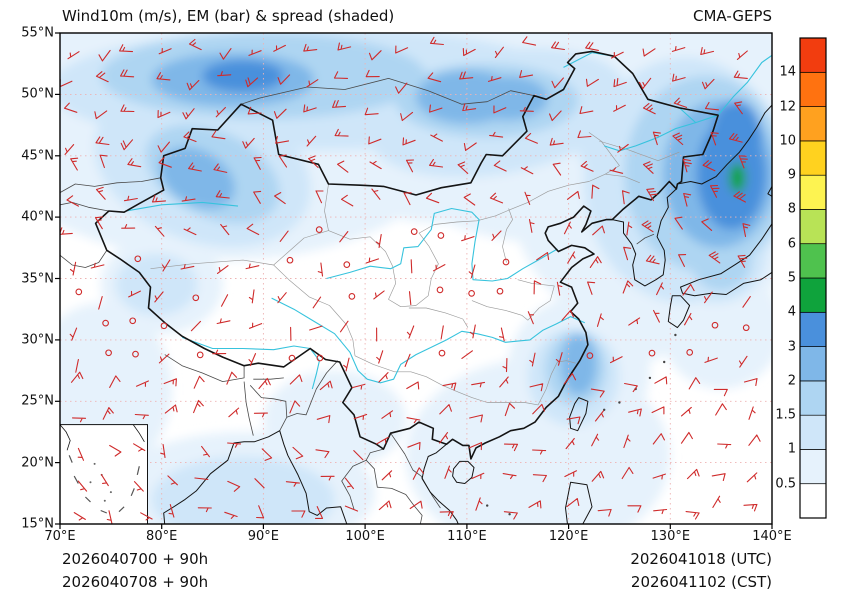 The height and width of the screenshot is (608, 860). I want to click on bangladesh-border-e, so click(268, 408).